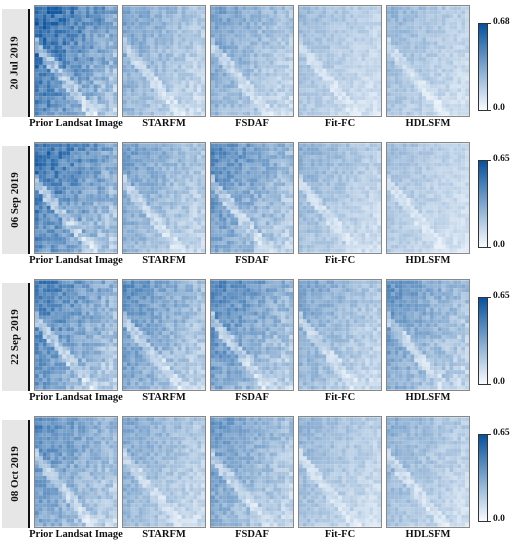 The image size is (512, 550). I want to click on row-date-text: 08 Oct 2019, so click(15, 474).